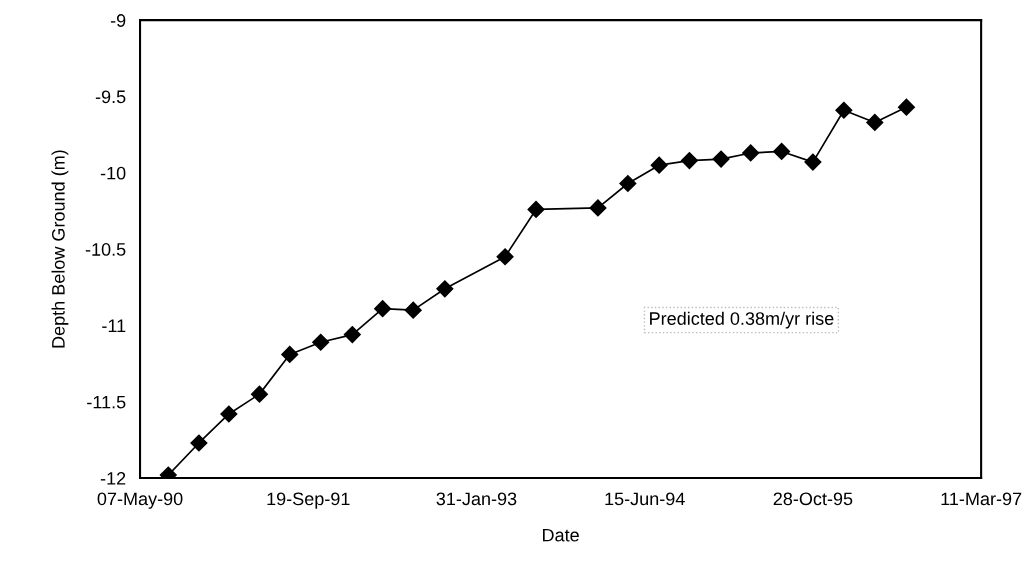 The width and height of the screenshot is (1032, 576). I want to click on x-tick-label: 31-Jan-93, so click(476, 499).